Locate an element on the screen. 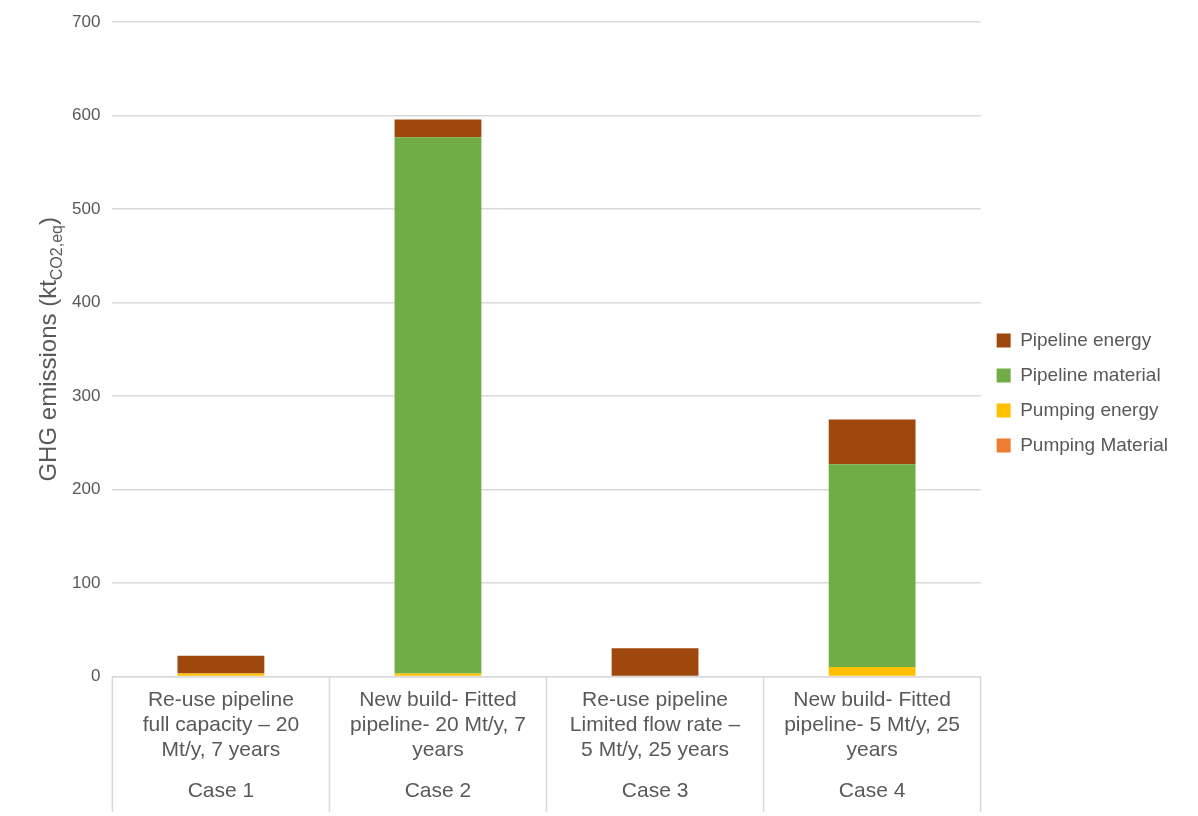  y-tick-label: 700 is located at coordinates (86, 21).